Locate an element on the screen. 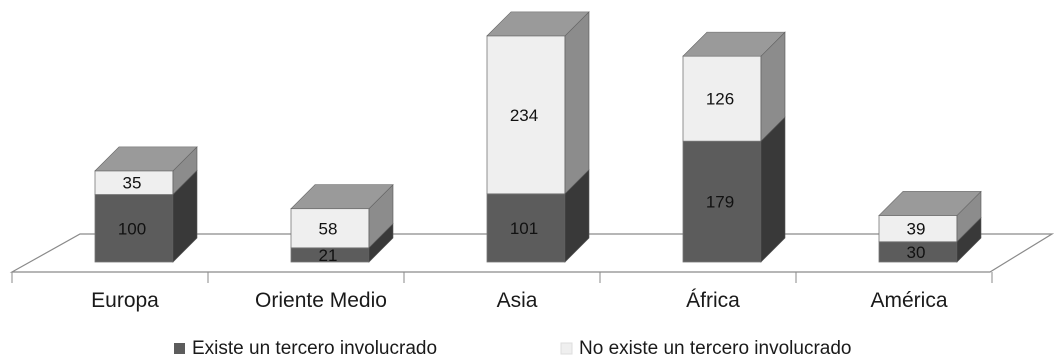  data-label: 35 is located at coordinates (132, 183).